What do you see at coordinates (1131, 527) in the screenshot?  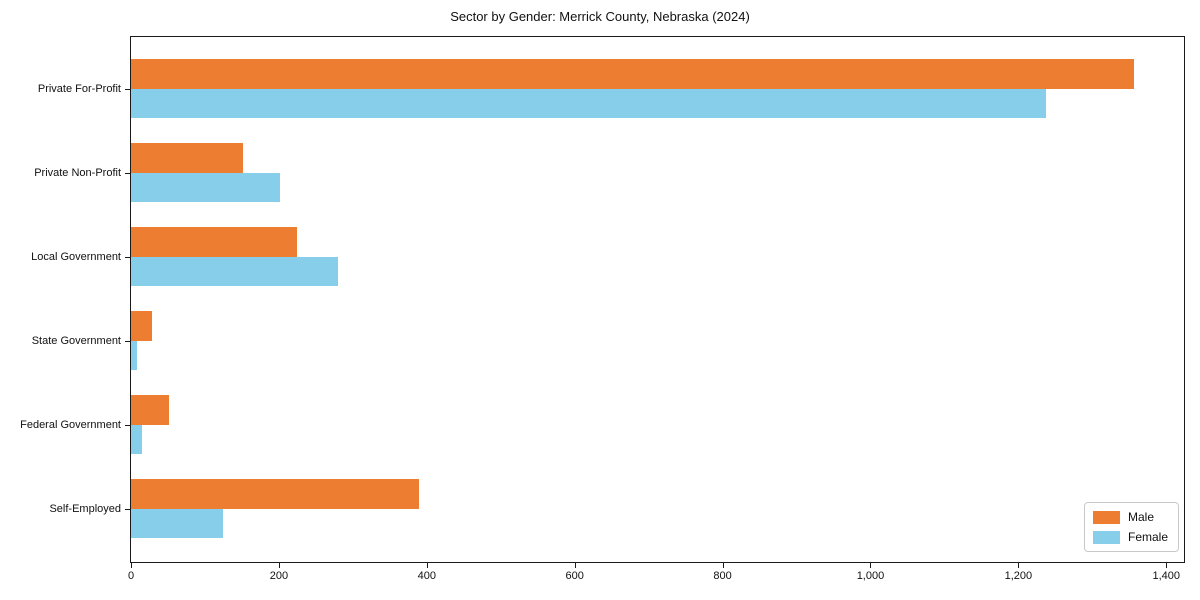 I see `legend: Male Female` at bounding box center [1131, 527].